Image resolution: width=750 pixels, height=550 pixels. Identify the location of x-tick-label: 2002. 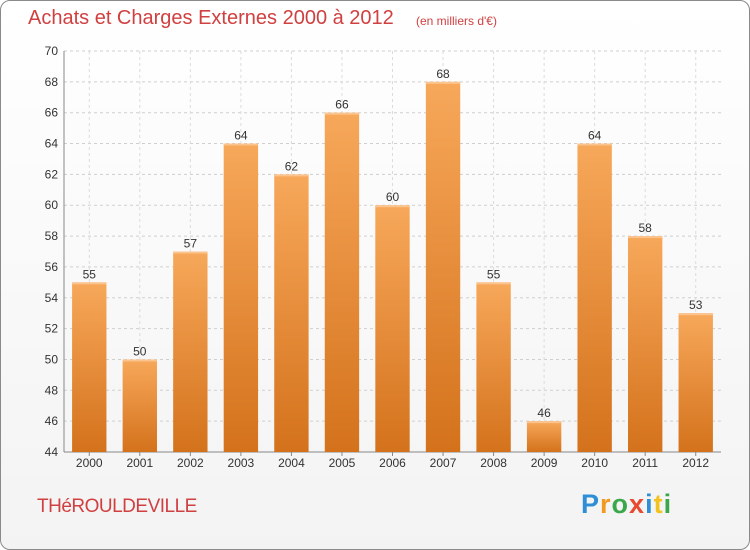
(190, 463).